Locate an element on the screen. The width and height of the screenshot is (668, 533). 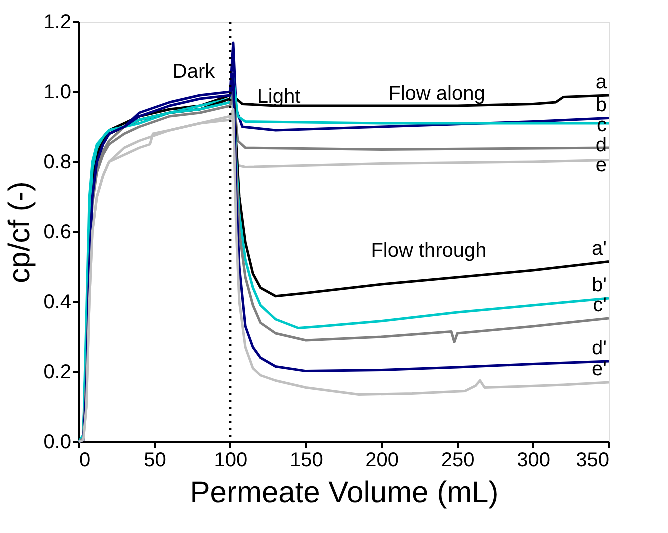
y-tick-label: 0.0 is located at coordinates (58, 443).